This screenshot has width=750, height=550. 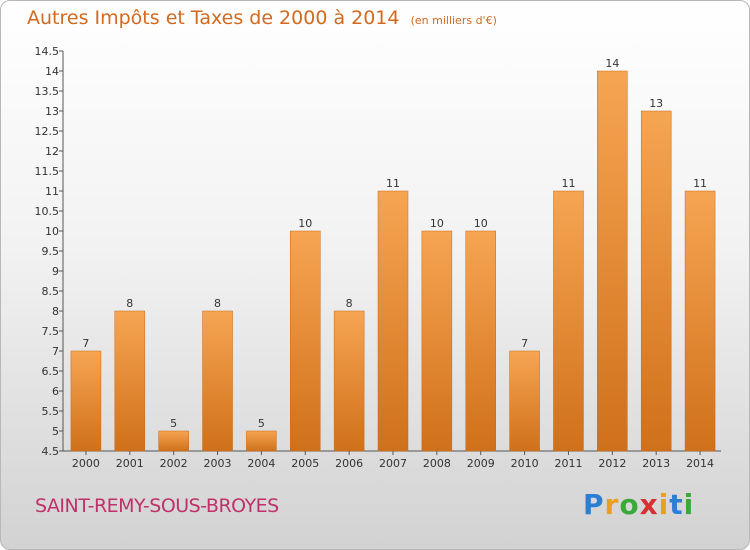 I want to click on y-tick-label: 12, so click(x=52, y=151).